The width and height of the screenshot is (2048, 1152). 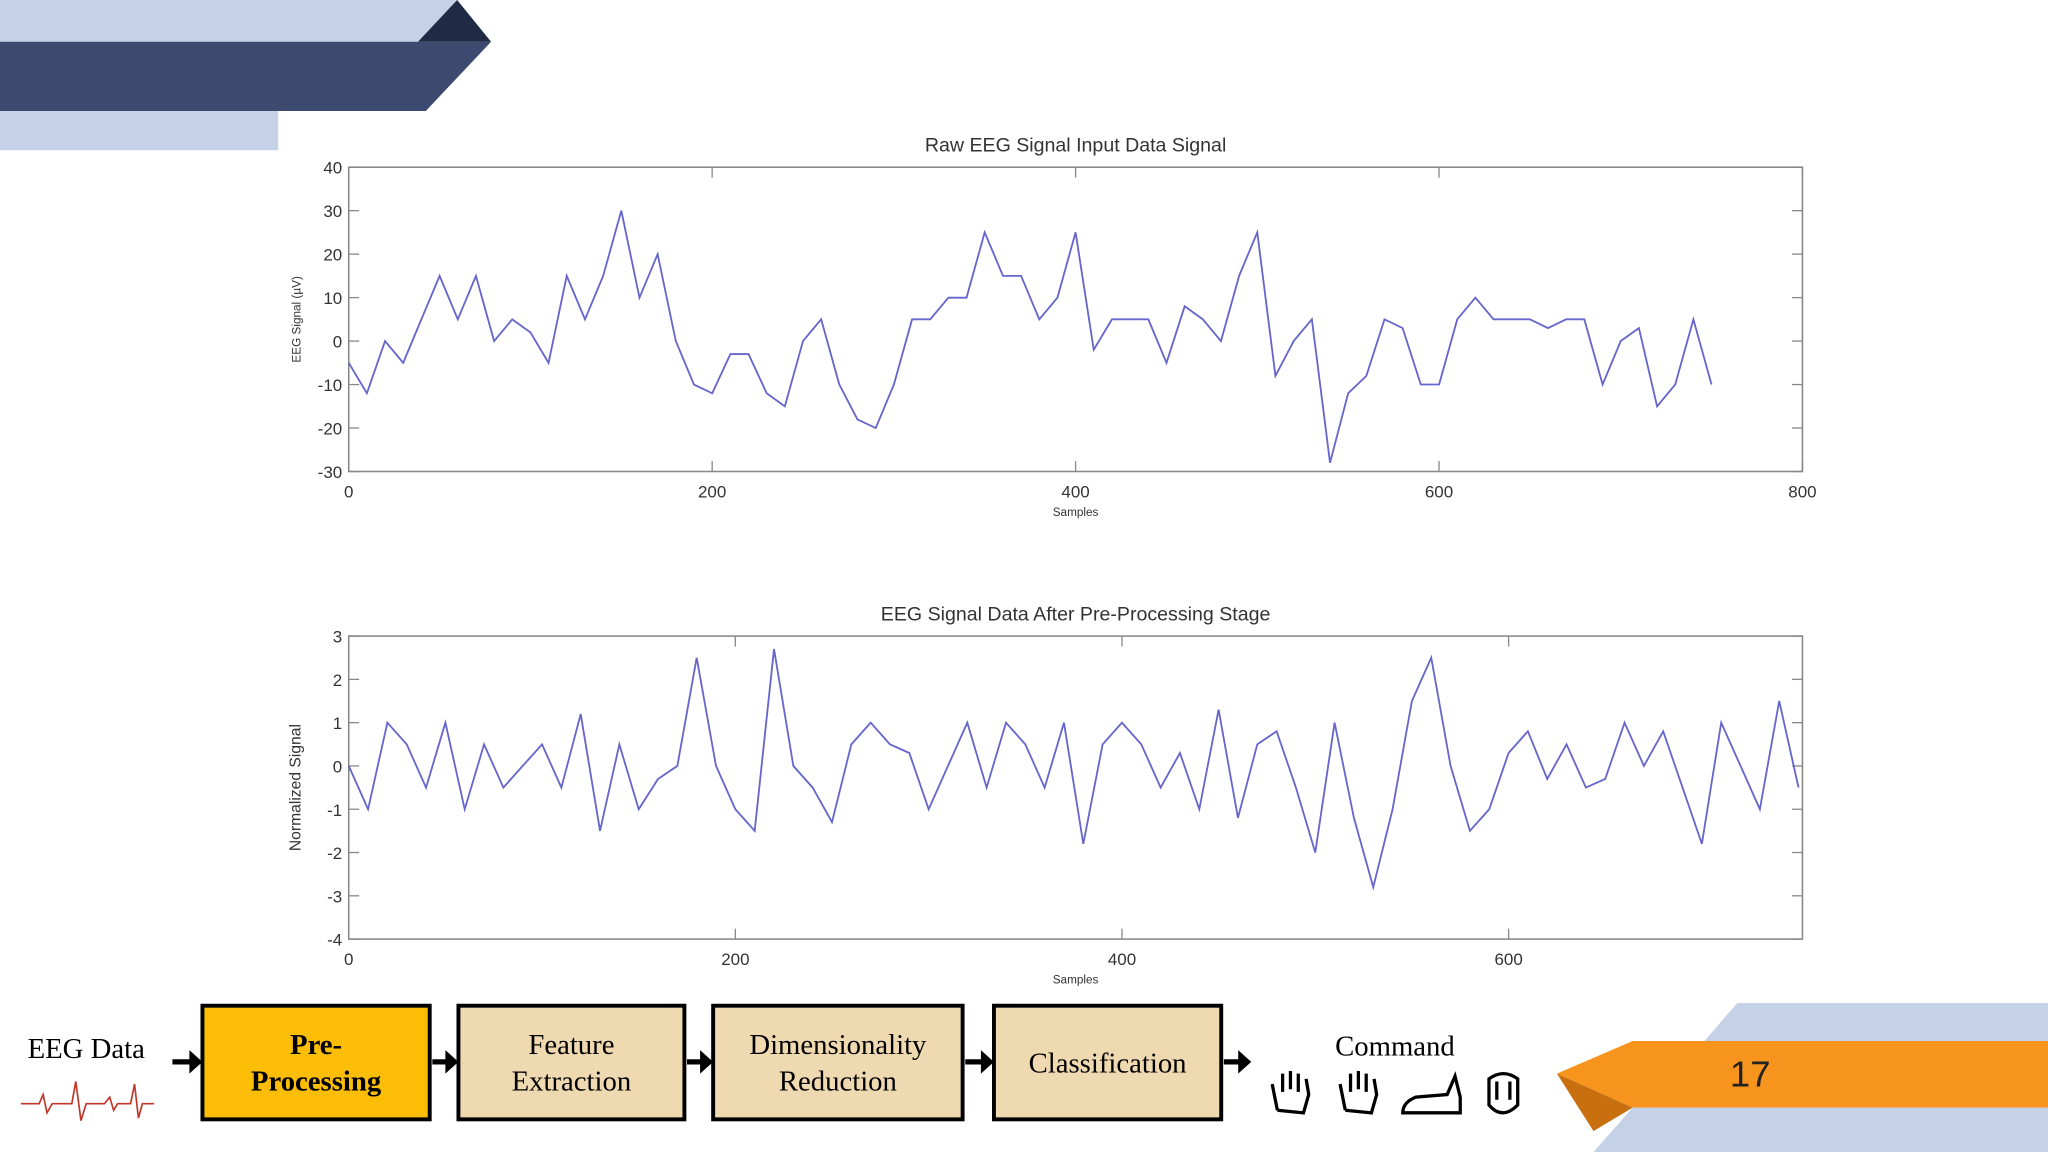 I want to click on pipeline-output: Command, so click(x=1395, y=1046).